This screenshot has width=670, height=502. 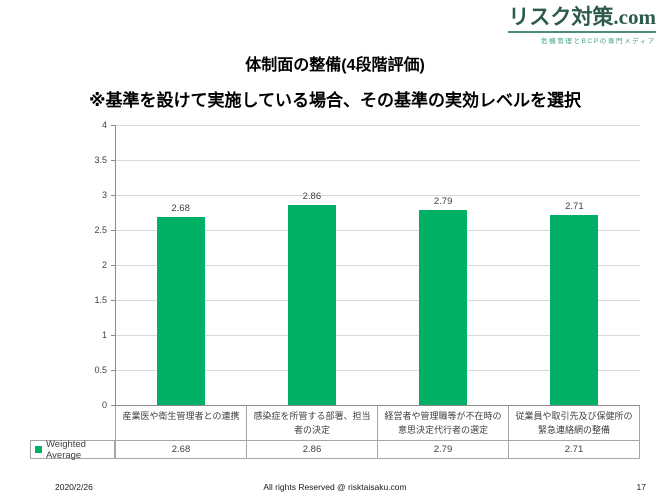 What do you see at coordinates (377, 405) in the screenshot?
I see `x-axis-line` at bounding box center [377, 405].